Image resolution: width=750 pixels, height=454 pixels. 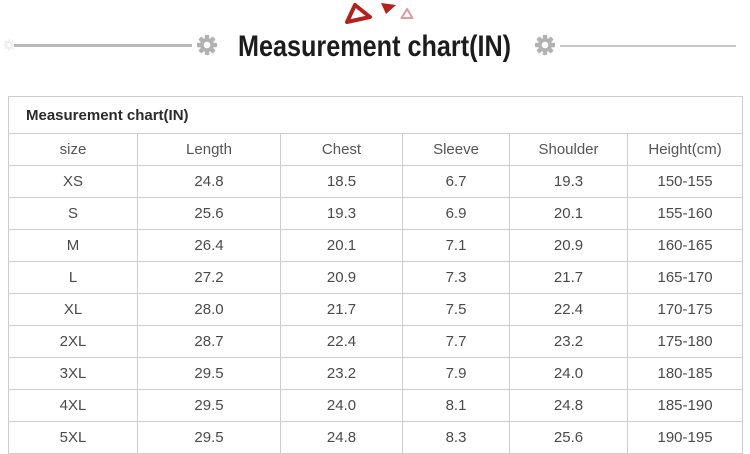 I want to click on triangle-filled-medium-icon, so click(x=388, y=8).